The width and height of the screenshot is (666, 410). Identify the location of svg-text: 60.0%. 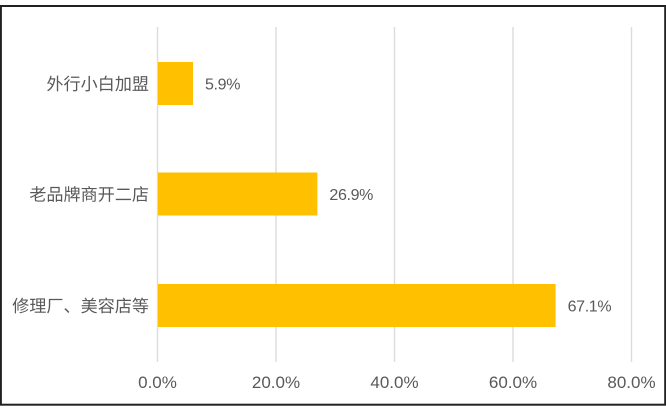
(513, 382).